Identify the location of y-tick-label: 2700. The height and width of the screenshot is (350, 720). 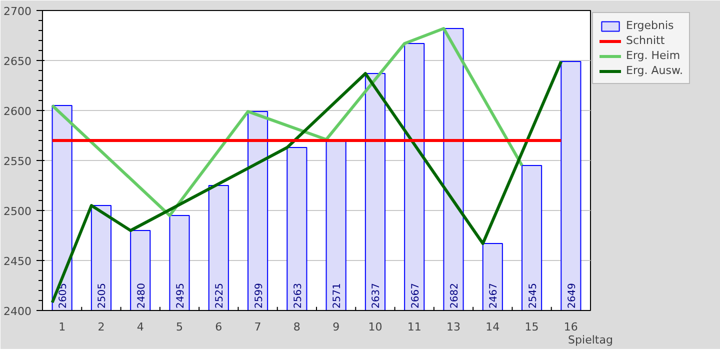
(18, 11).